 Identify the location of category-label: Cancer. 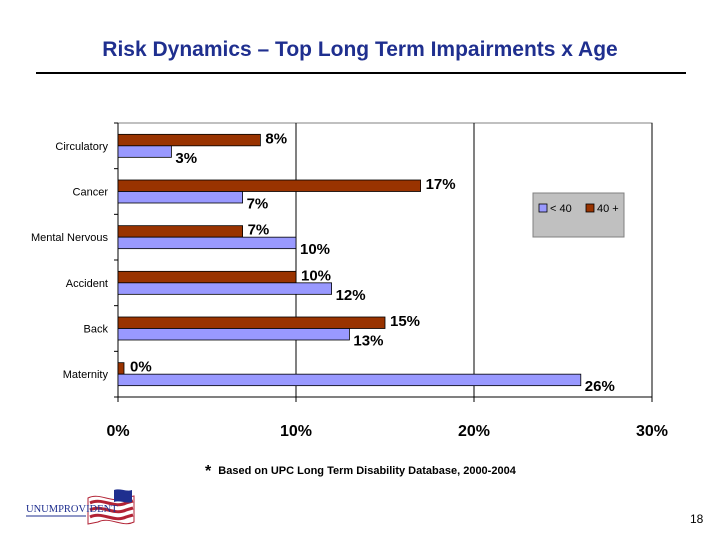
(91, 193).